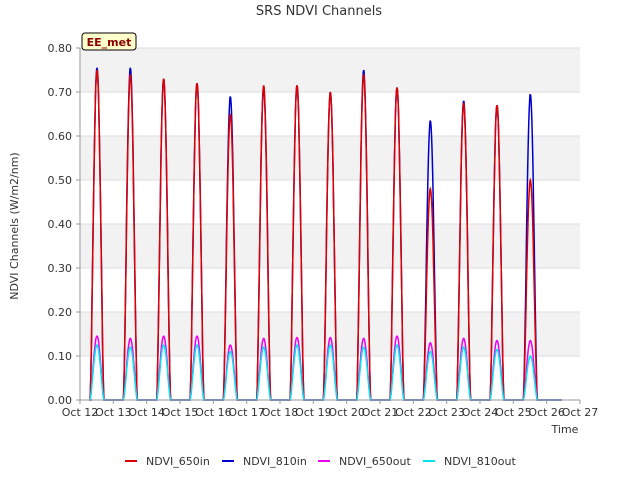  I want to click on station-badge-text: EE_met, so click(109, 42).